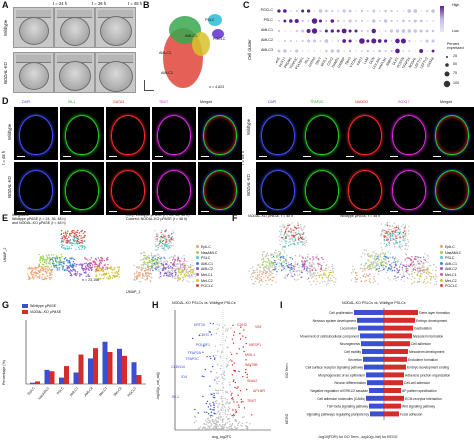 The width and height of the screenshot is (474, 442). I want to click on legend-label: EpiLC, so click(450, 247).